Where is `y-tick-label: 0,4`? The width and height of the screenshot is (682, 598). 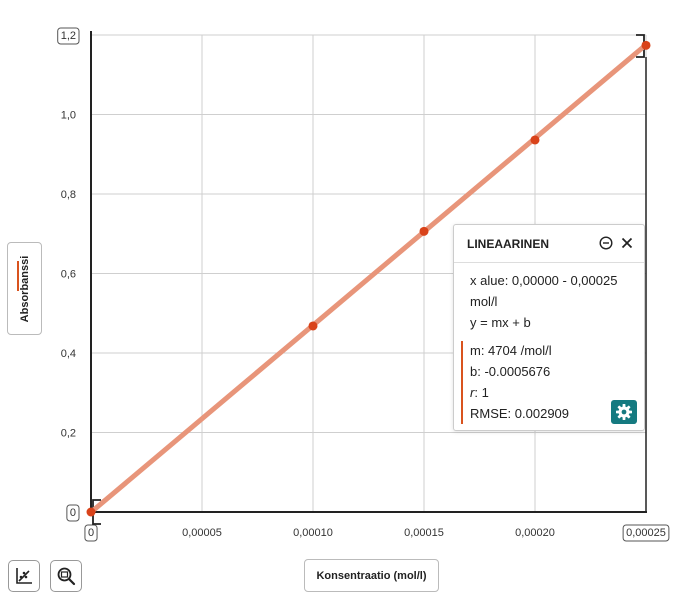 y-tick-label: 0,4 is located at coordinates (68, 354).